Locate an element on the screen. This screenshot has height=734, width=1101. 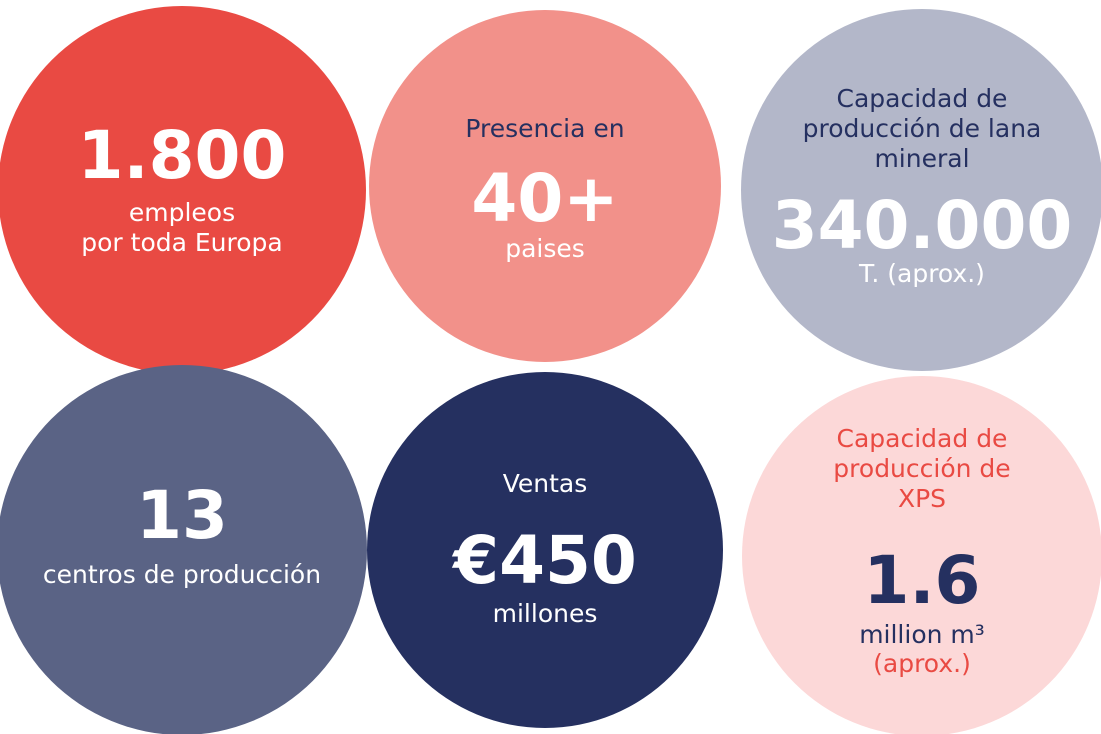
stat-value: 340.000 is located at coordinates (922, 225).